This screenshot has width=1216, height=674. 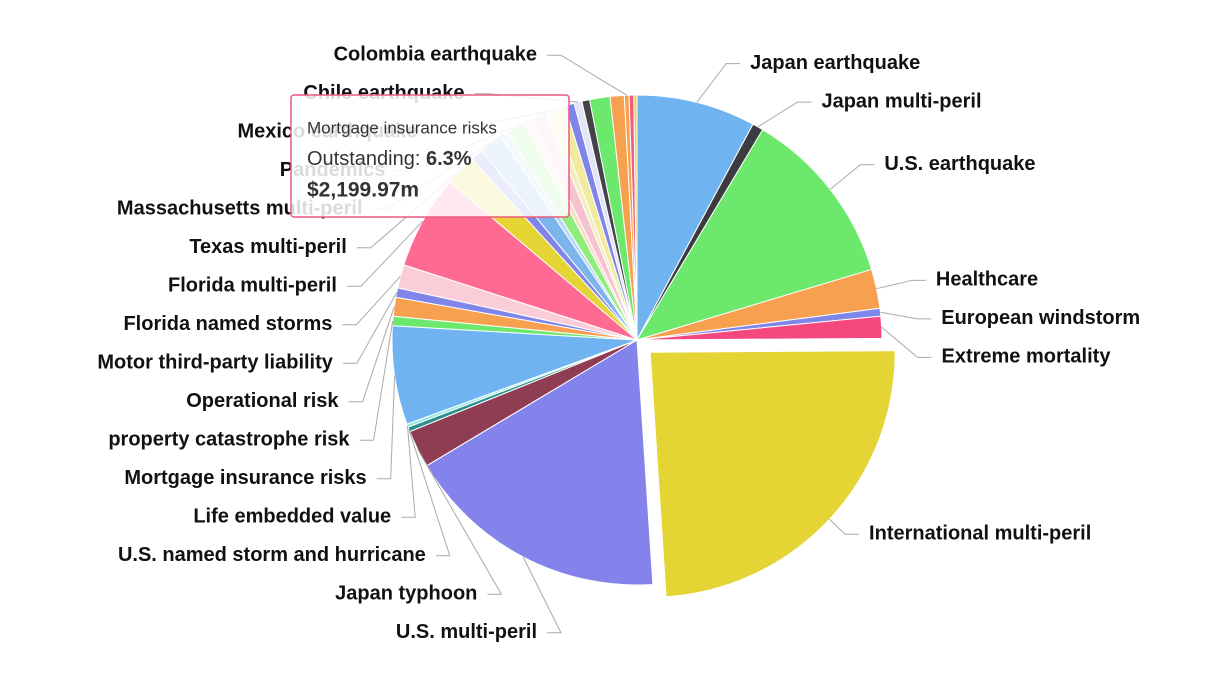 What do you see at coordinates (402, 127) in the screenshot?
I see `tooltip-title: Mortgage insurance risks` at bounding box center [402, 127].